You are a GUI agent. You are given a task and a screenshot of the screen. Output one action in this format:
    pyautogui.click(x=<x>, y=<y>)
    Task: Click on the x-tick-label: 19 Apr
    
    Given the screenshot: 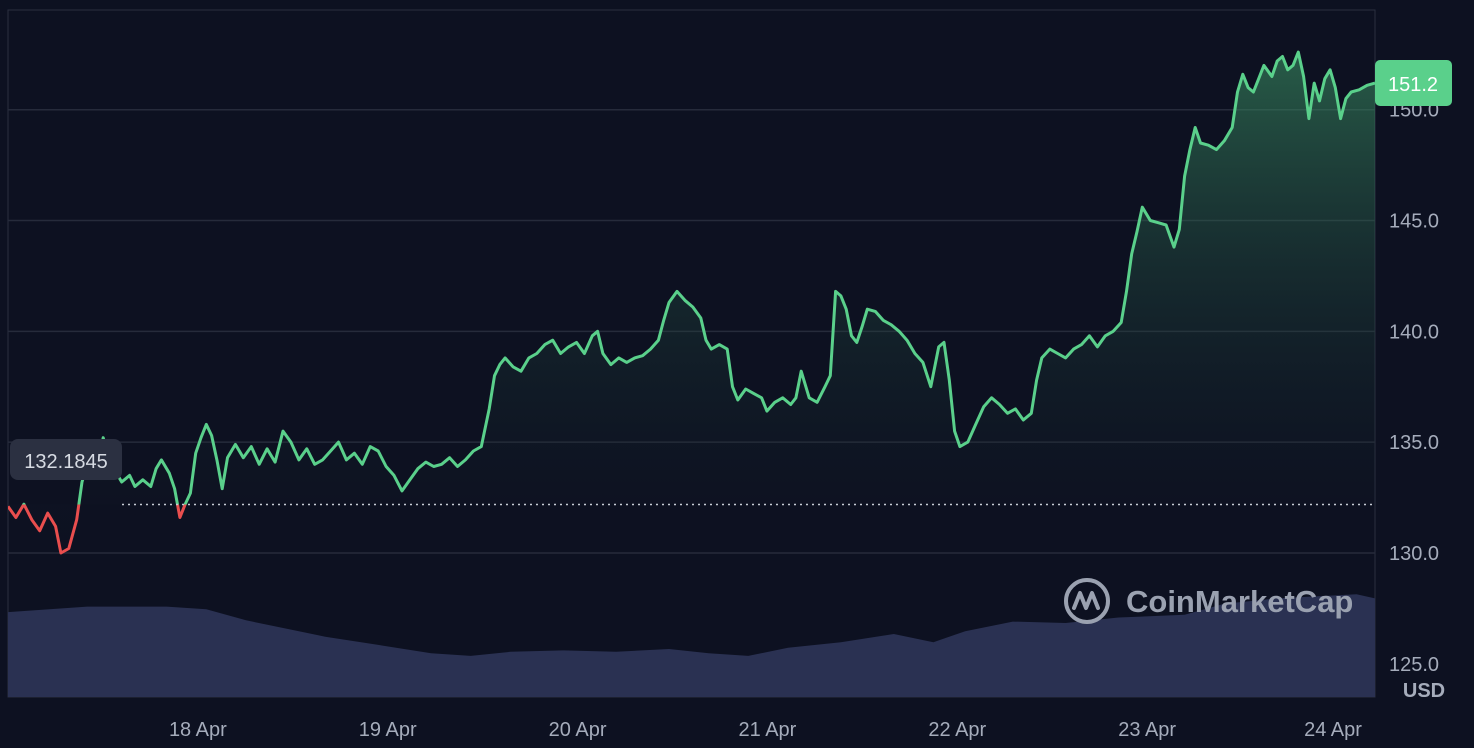 What is the action you would take?
    pyautogui.click(x=388, y=730)
    